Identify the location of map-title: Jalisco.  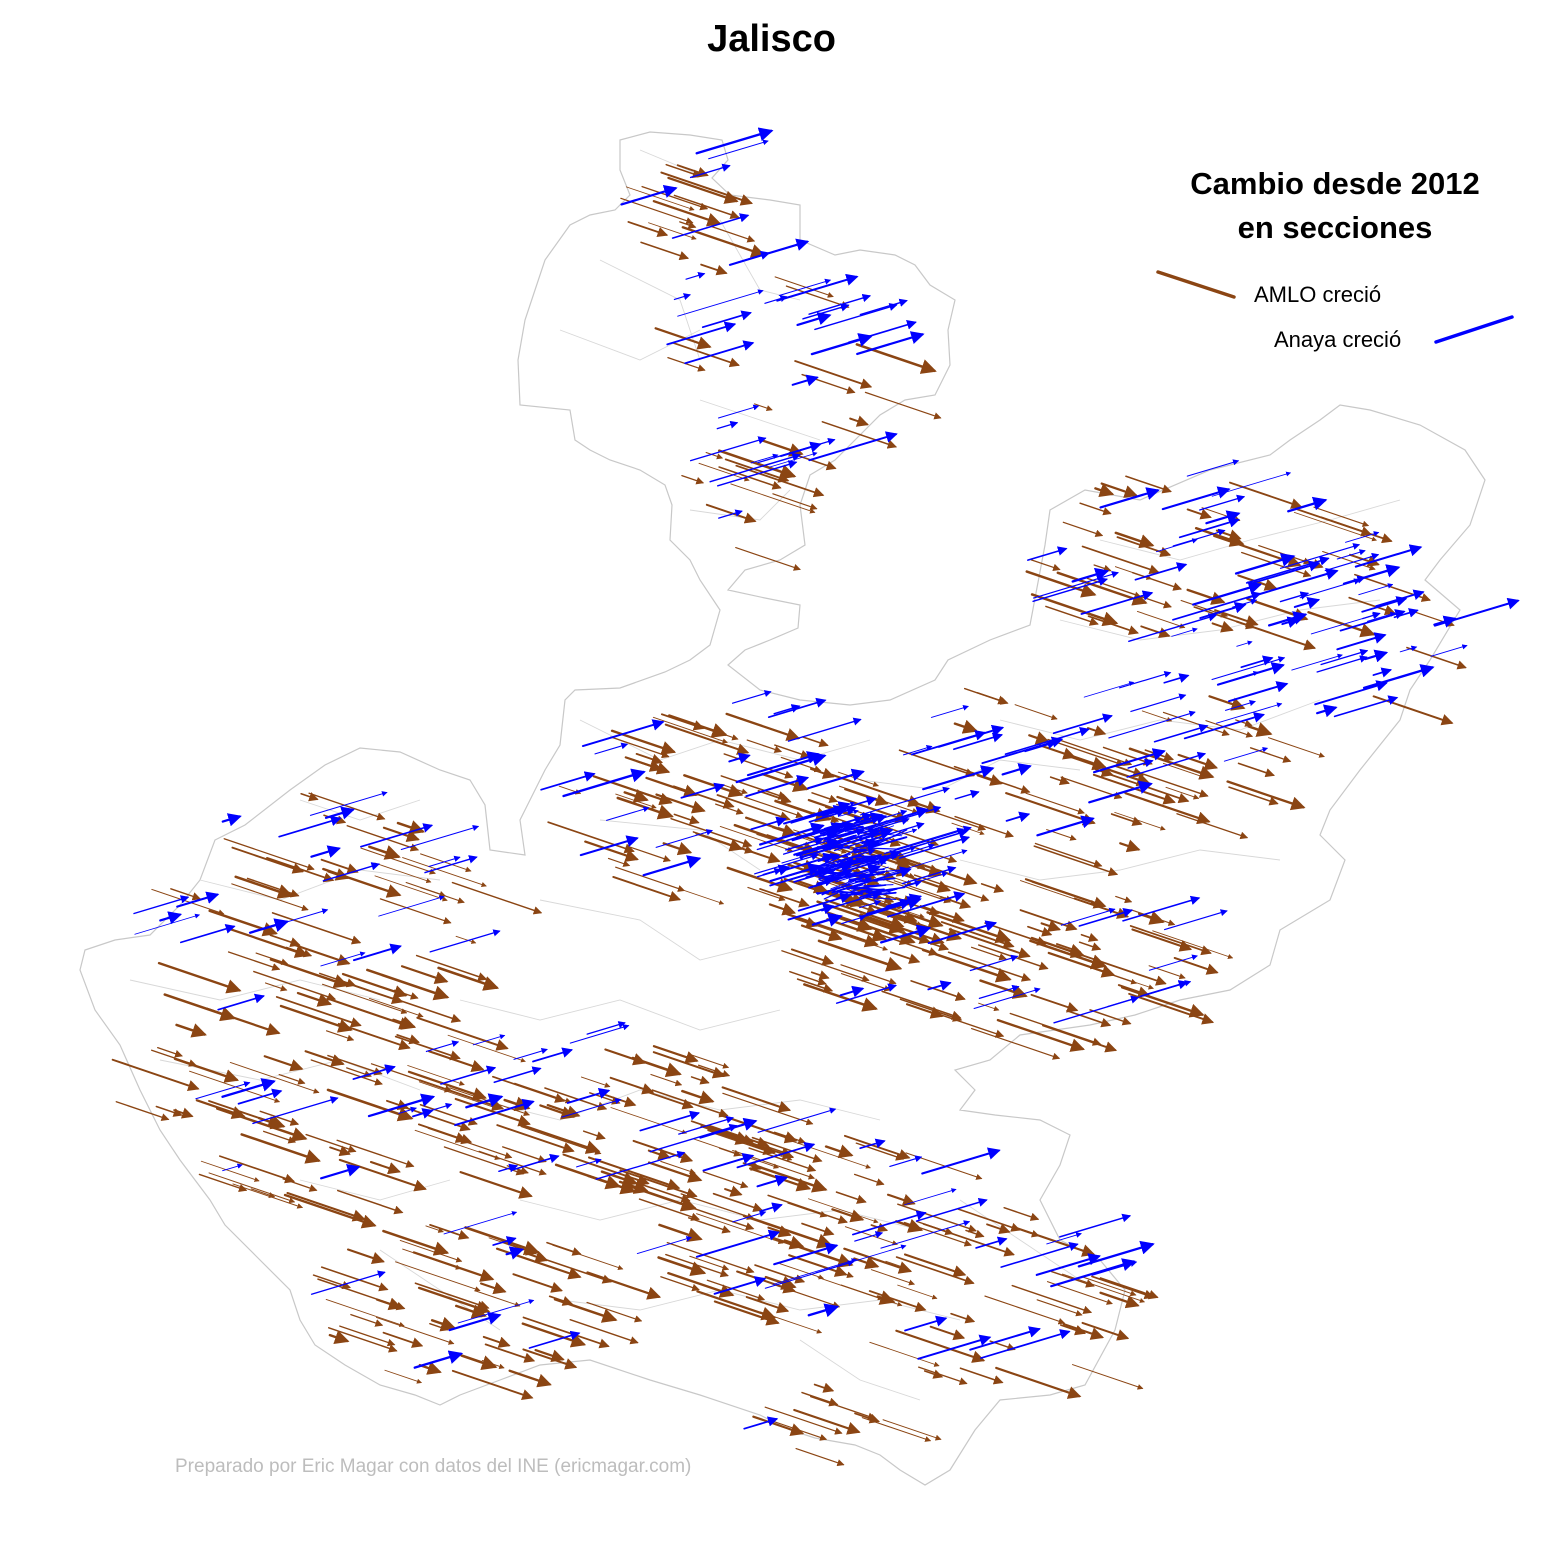
(771, 39).